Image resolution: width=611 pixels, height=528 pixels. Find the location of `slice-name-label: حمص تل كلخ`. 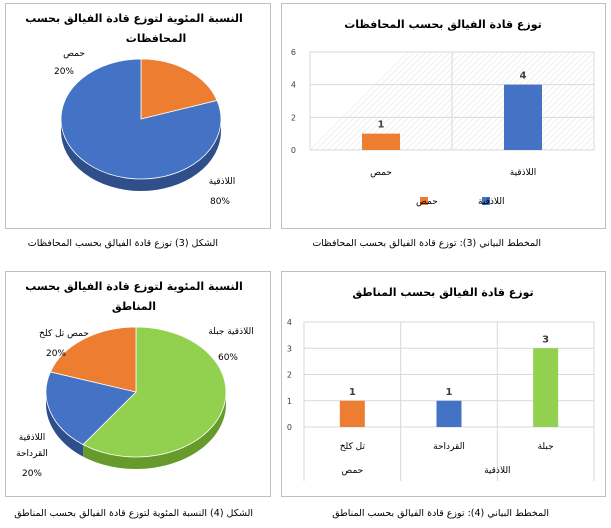

slice-name-label: حمص تل كلخ is located at coordinates (64, 334).